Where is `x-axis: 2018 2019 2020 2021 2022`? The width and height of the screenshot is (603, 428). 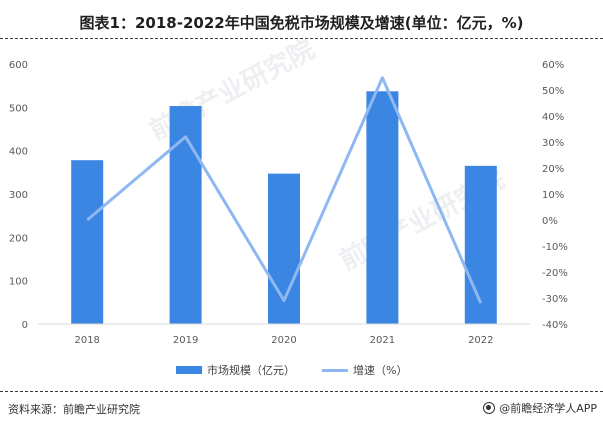 x-axis: 2018 2019 2020 2021 2022 is located at coordinates (283, 340).